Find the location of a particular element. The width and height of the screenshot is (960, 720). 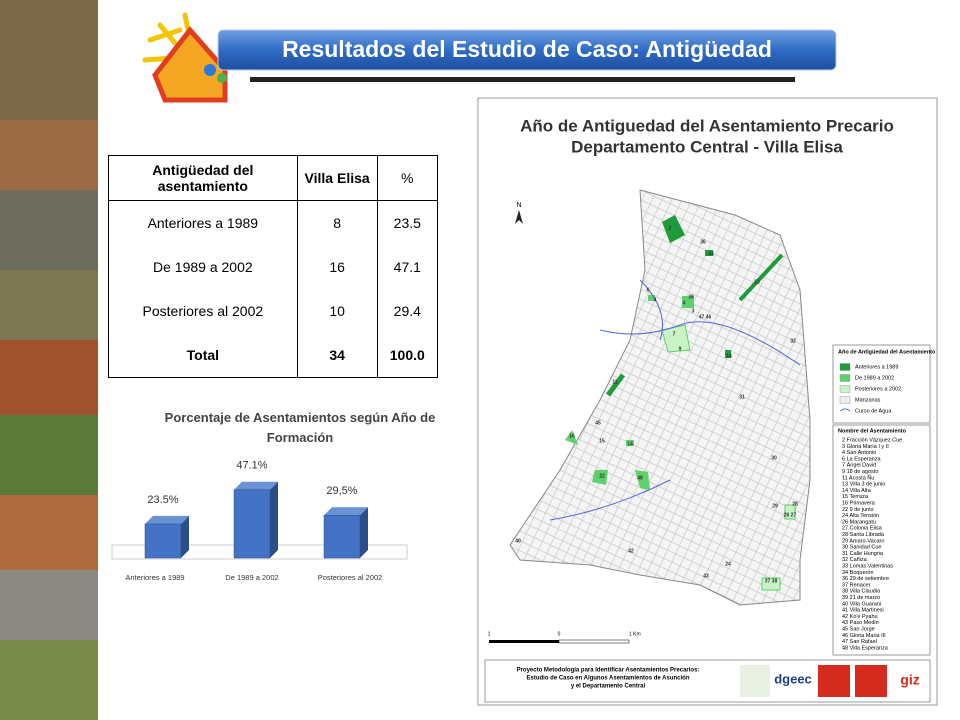

settlement-name: 6 La Esperanza is located at coordinates (861, 459).